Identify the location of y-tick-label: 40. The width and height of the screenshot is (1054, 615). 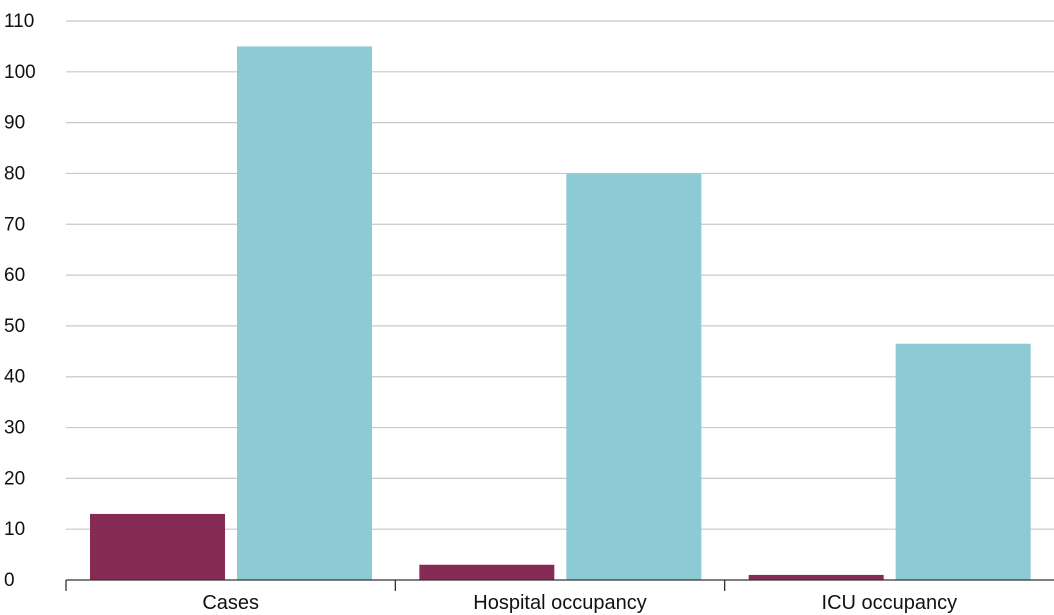
(14, 377).